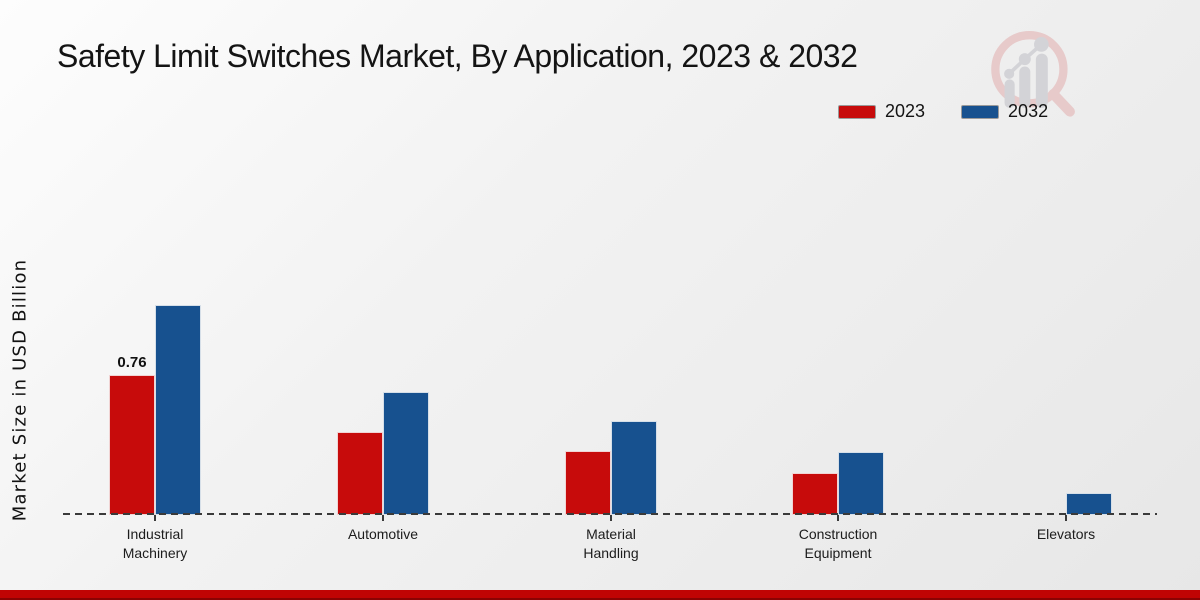 The image size is (1200, 600). What do you see at coordinates (588, 483) in the screenshot?
I see `bar-2023-material-handling` at bounding box center [588, 483].